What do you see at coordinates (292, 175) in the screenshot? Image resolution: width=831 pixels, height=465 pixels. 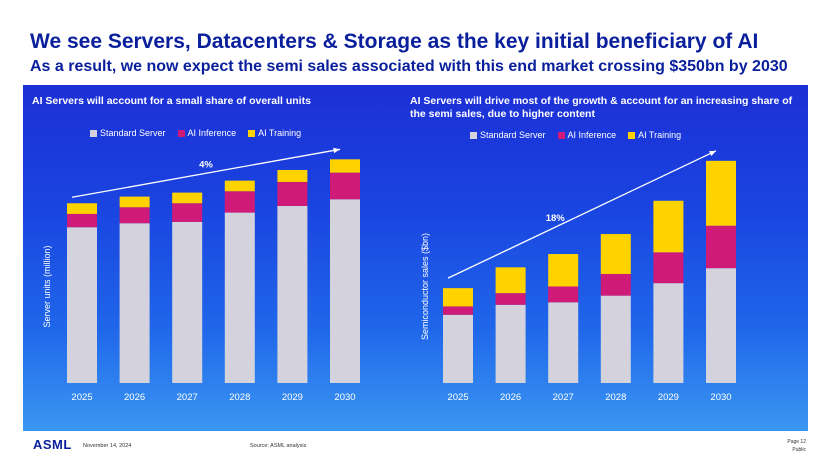 I see `left-bar-training-2029` at bounding box center [292, 175].